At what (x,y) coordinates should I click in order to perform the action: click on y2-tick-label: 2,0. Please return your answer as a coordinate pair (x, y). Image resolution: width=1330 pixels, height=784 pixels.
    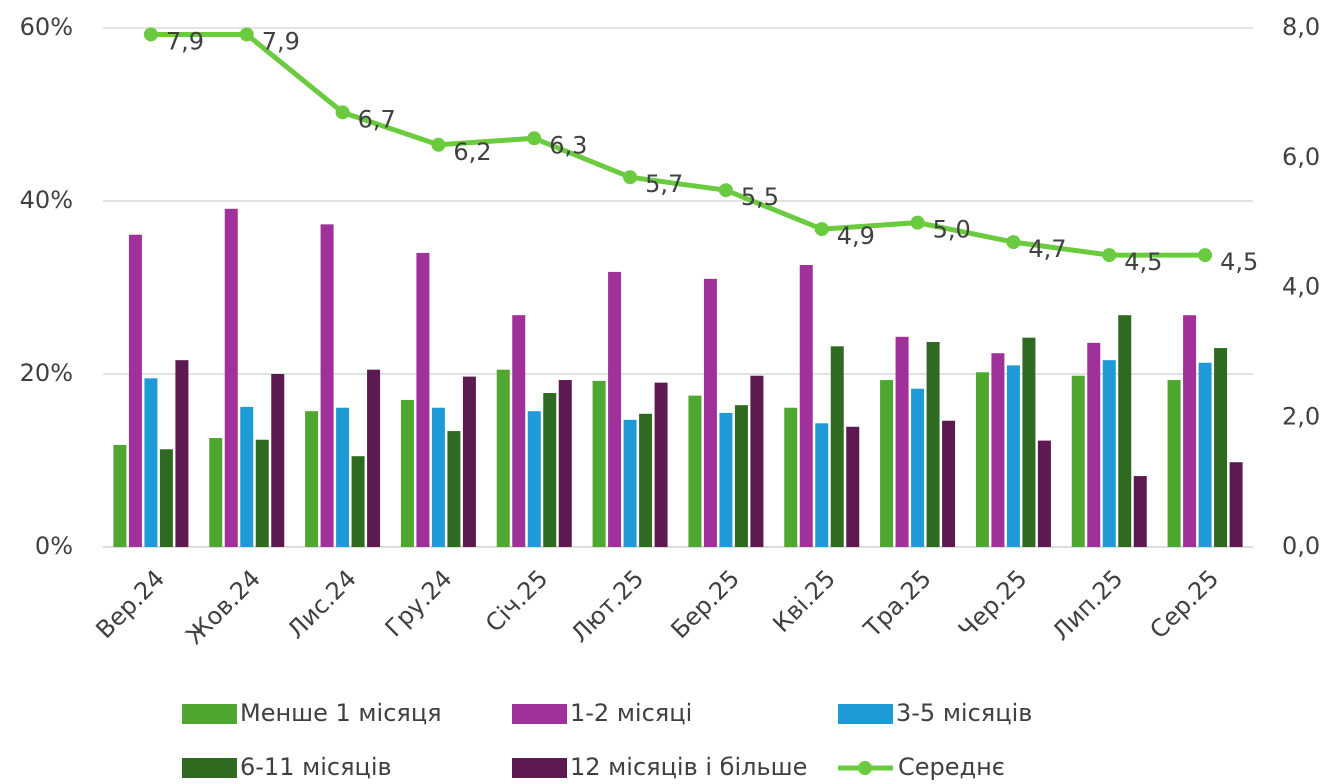
    Looking at the image, I should click on (1301, 416).